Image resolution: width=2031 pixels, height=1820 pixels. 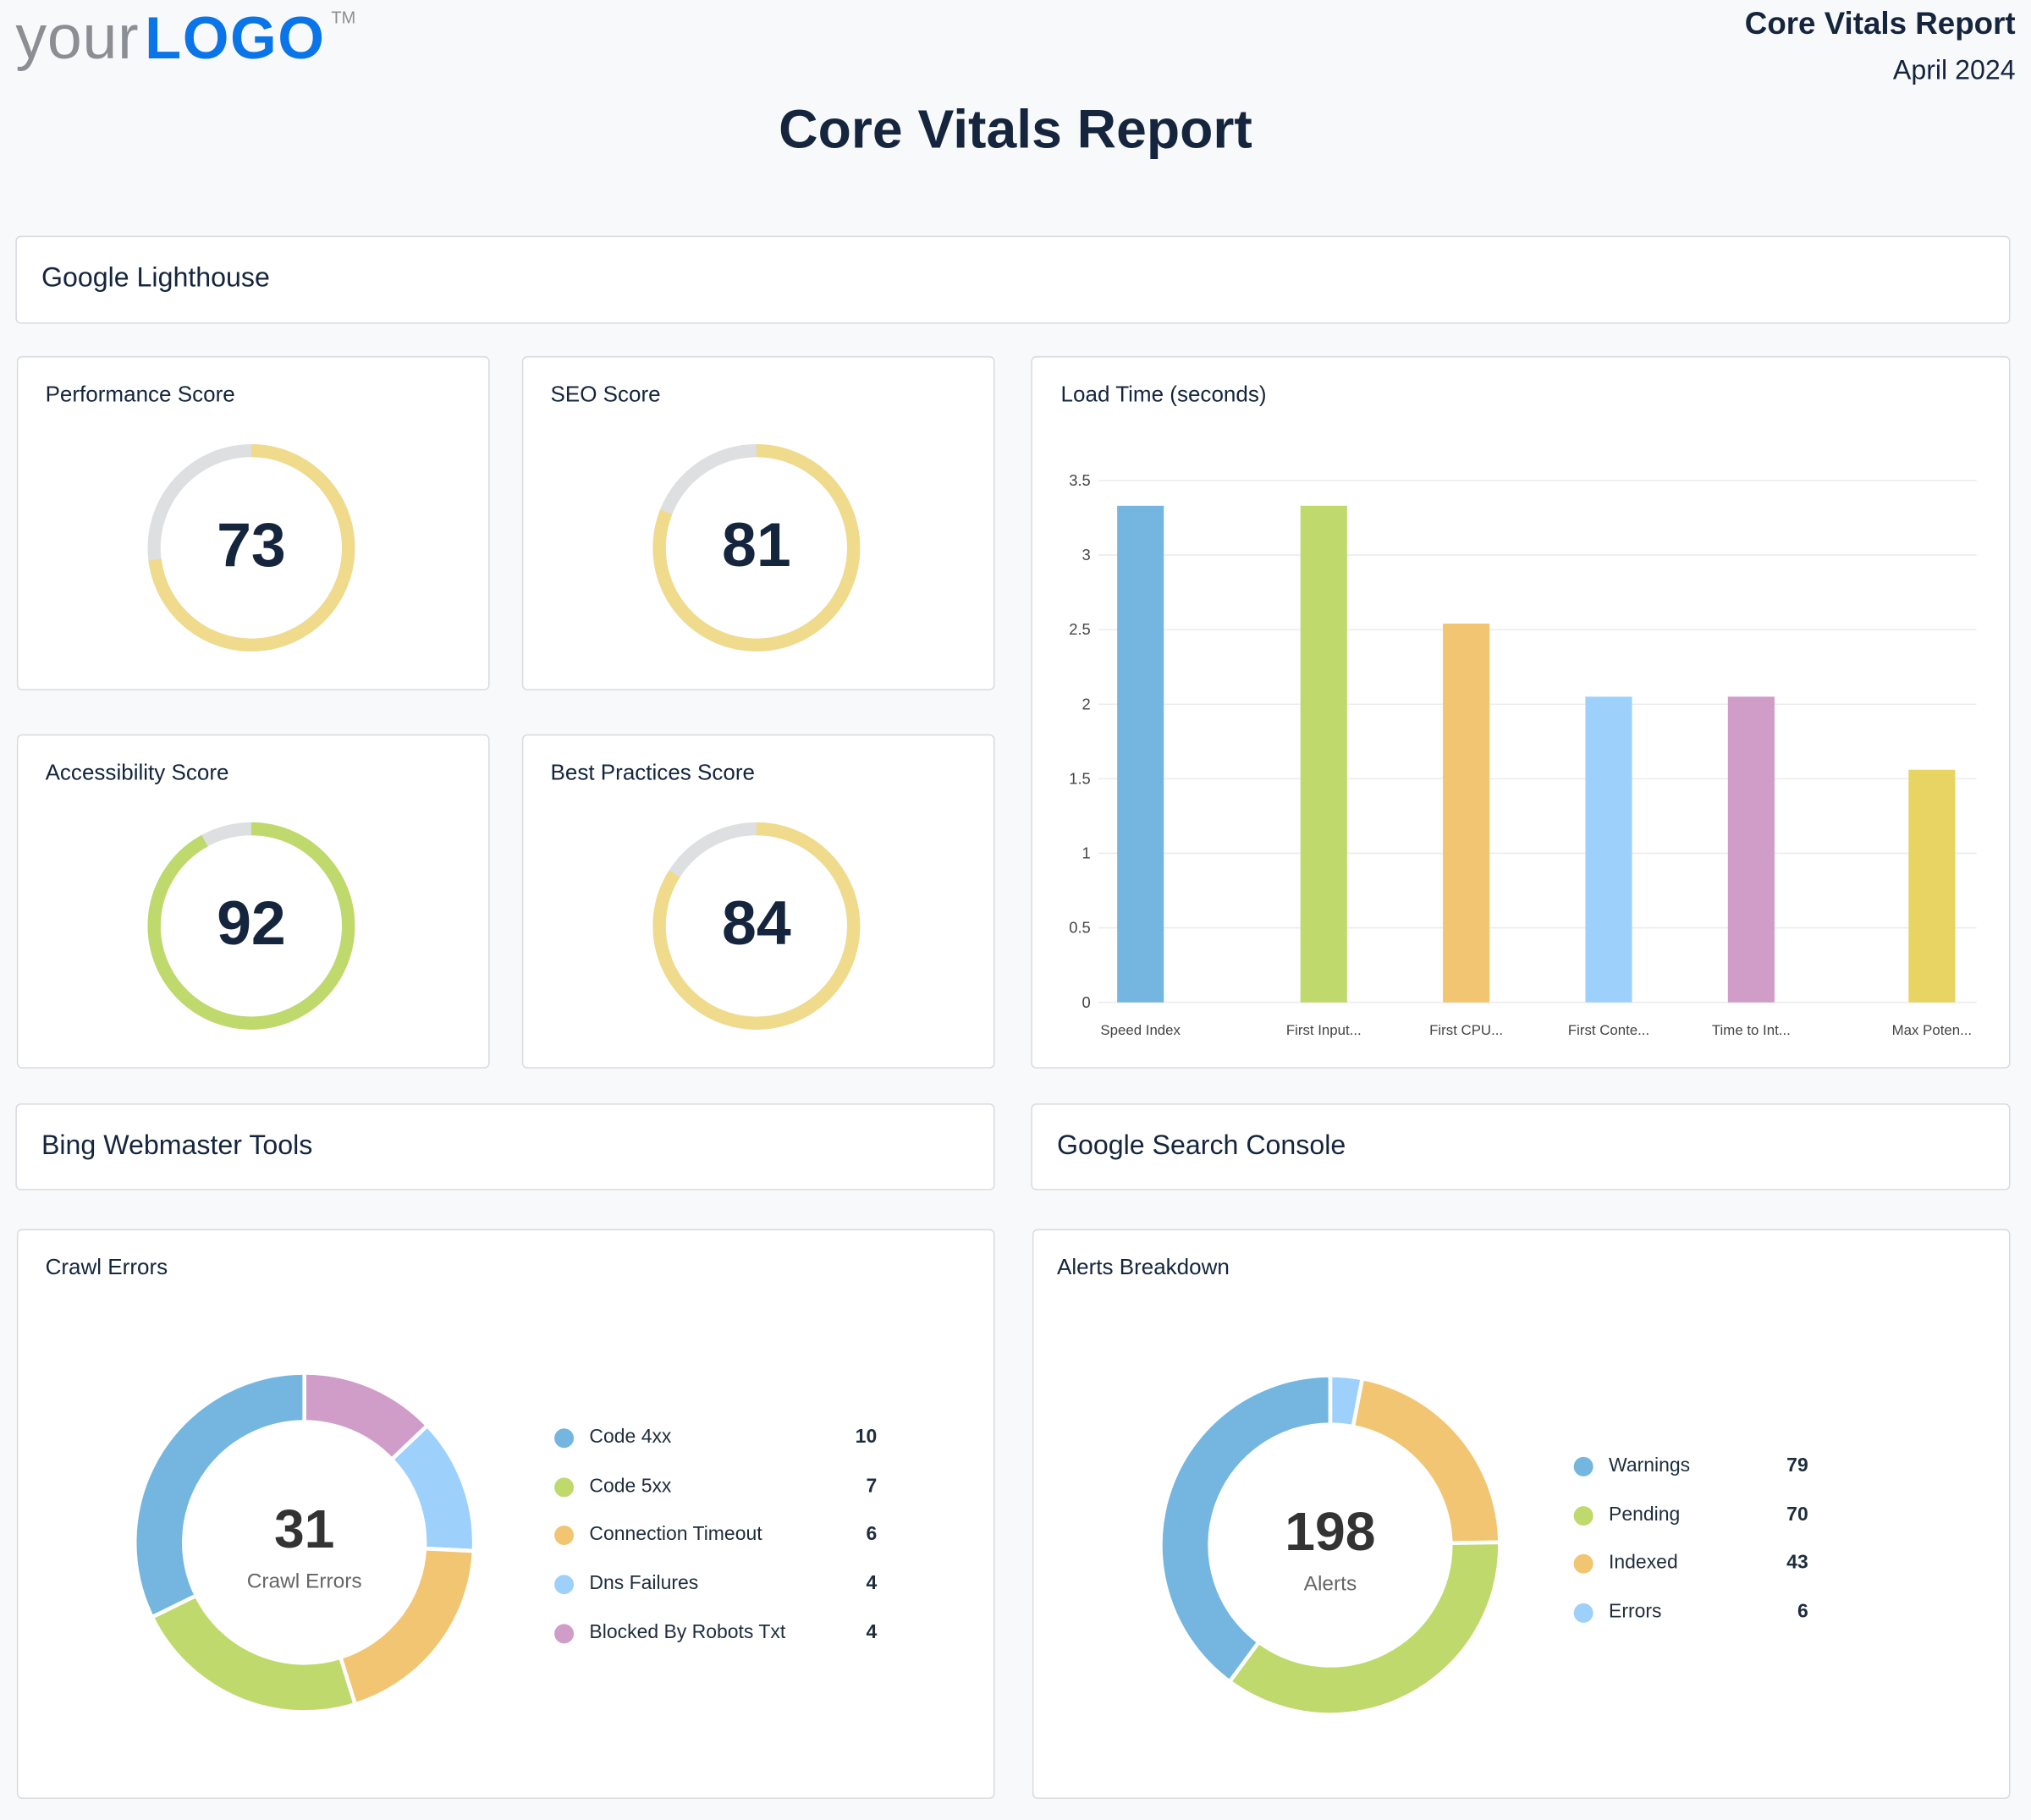 I want to click on score-value: 92, so click(x=252, y=924).